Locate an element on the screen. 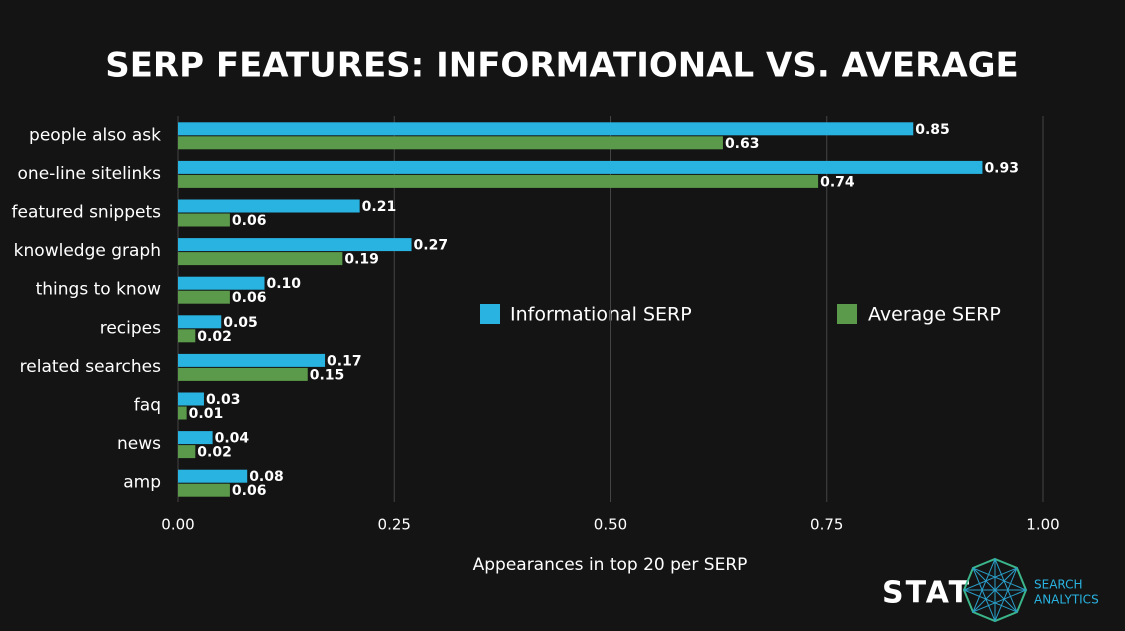 Image resolution: width=1125 pixels, height=631 pixels. y-tick-label: related searches is located at coordinates (90, 367).